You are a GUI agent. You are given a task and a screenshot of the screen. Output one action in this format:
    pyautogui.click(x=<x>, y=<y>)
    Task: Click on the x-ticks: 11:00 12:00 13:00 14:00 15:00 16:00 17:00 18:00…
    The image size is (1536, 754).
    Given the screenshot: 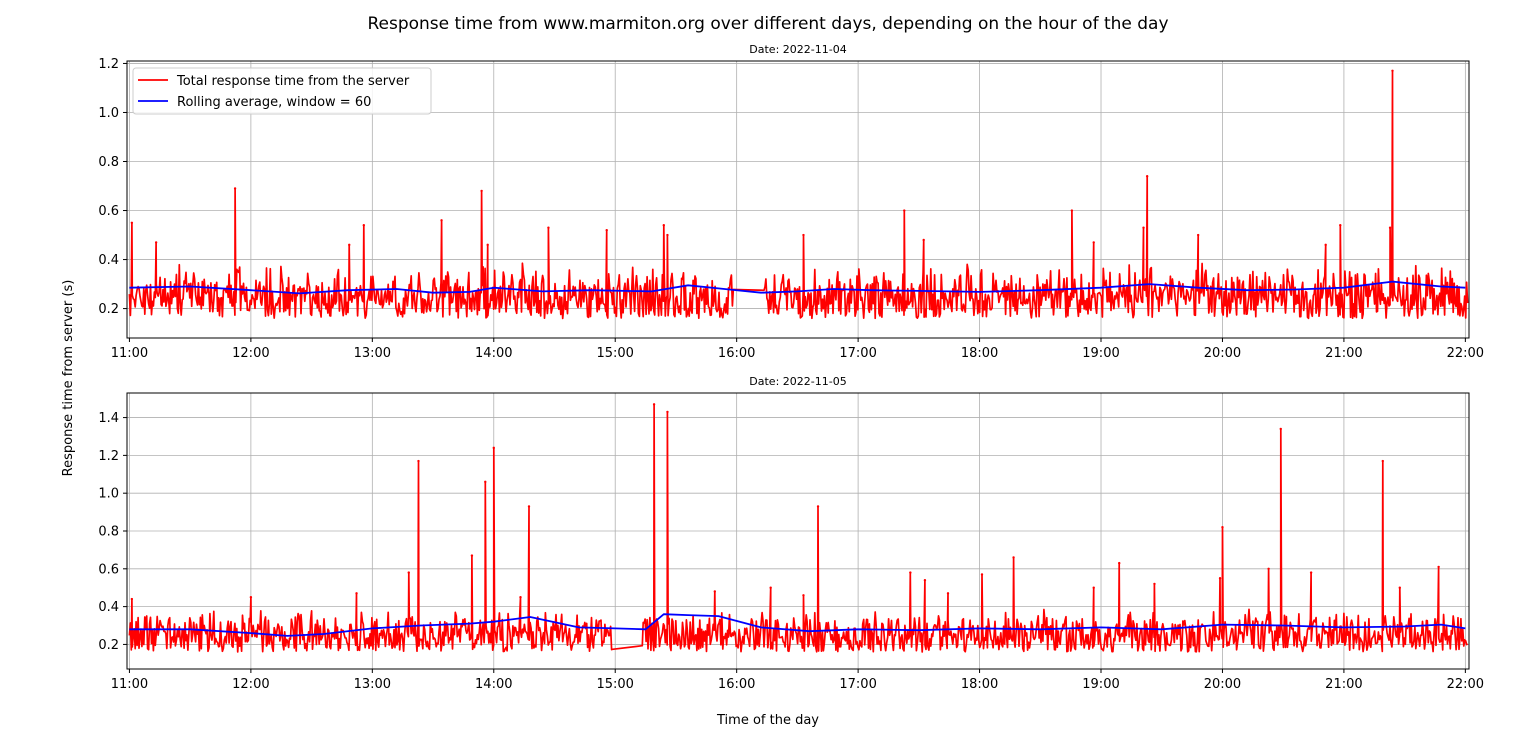 What is the action you would take?
    pyautogui.click(x=797, y=349)
    